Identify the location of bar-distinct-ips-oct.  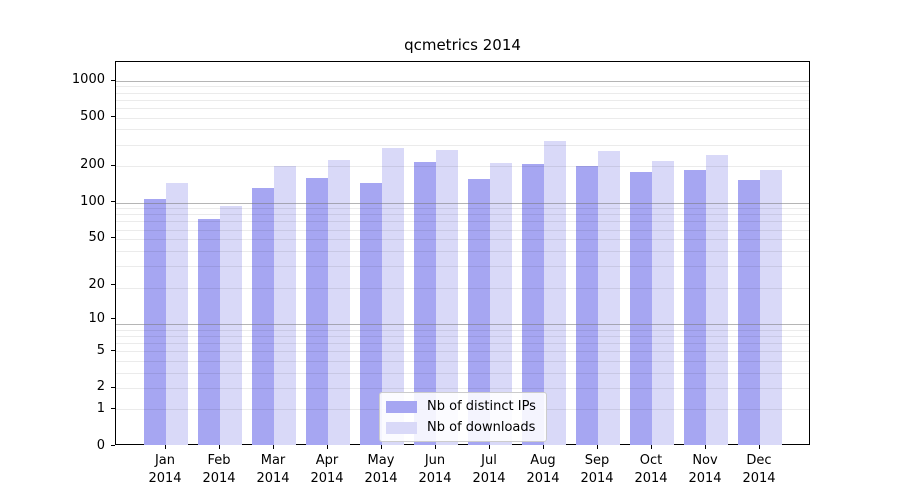
(641, 308).